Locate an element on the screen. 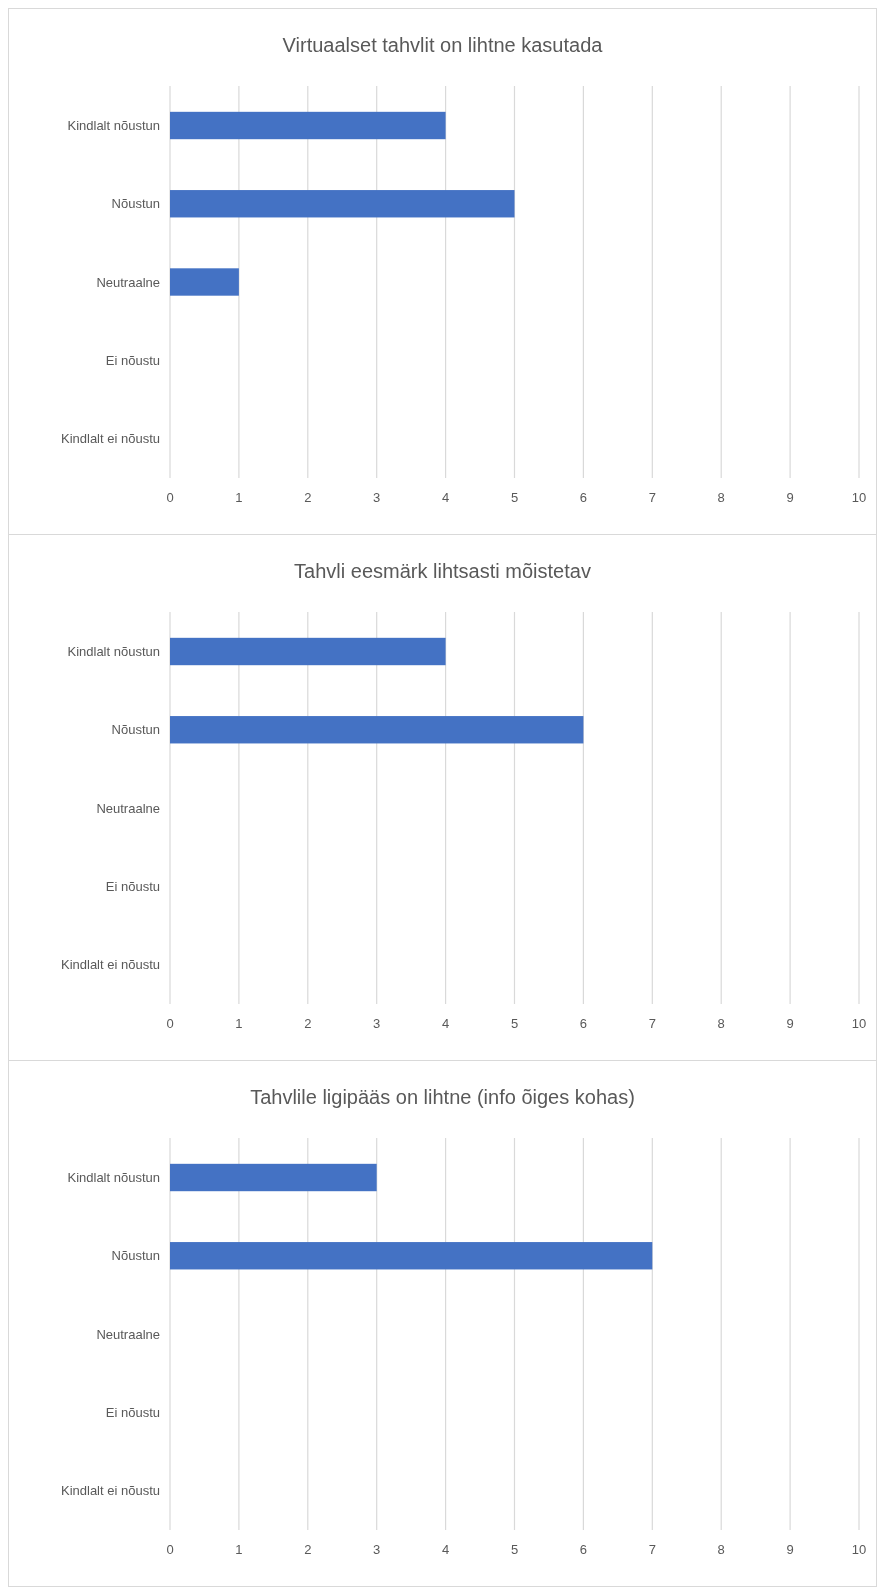 The width and height of the screenshot is (885, 1596). chart-title: Virtuaalset tahvlit on lihtne kasutada is located at coordinates (443, 45).